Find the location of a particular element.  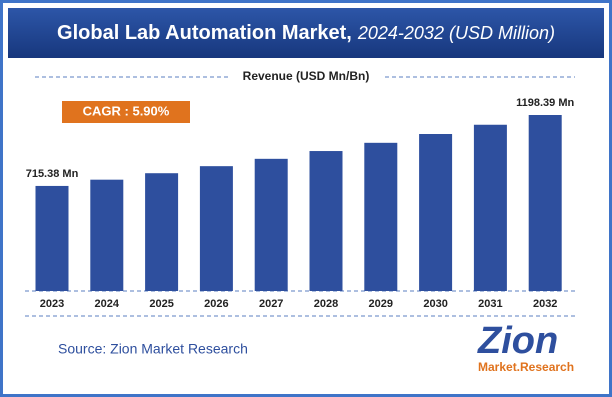

cagr-box is located at coordinates (126, 112).